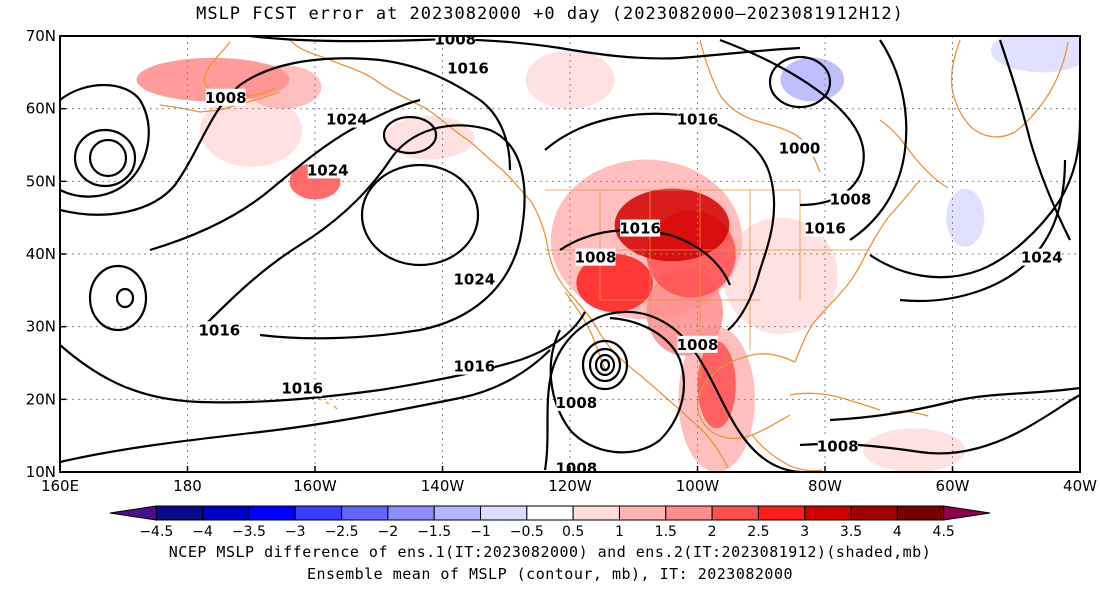  What do you see at coordinates (388, 532) in the screenshot?
I see `colorbar-label: −2` at bounding box center [388, 532].